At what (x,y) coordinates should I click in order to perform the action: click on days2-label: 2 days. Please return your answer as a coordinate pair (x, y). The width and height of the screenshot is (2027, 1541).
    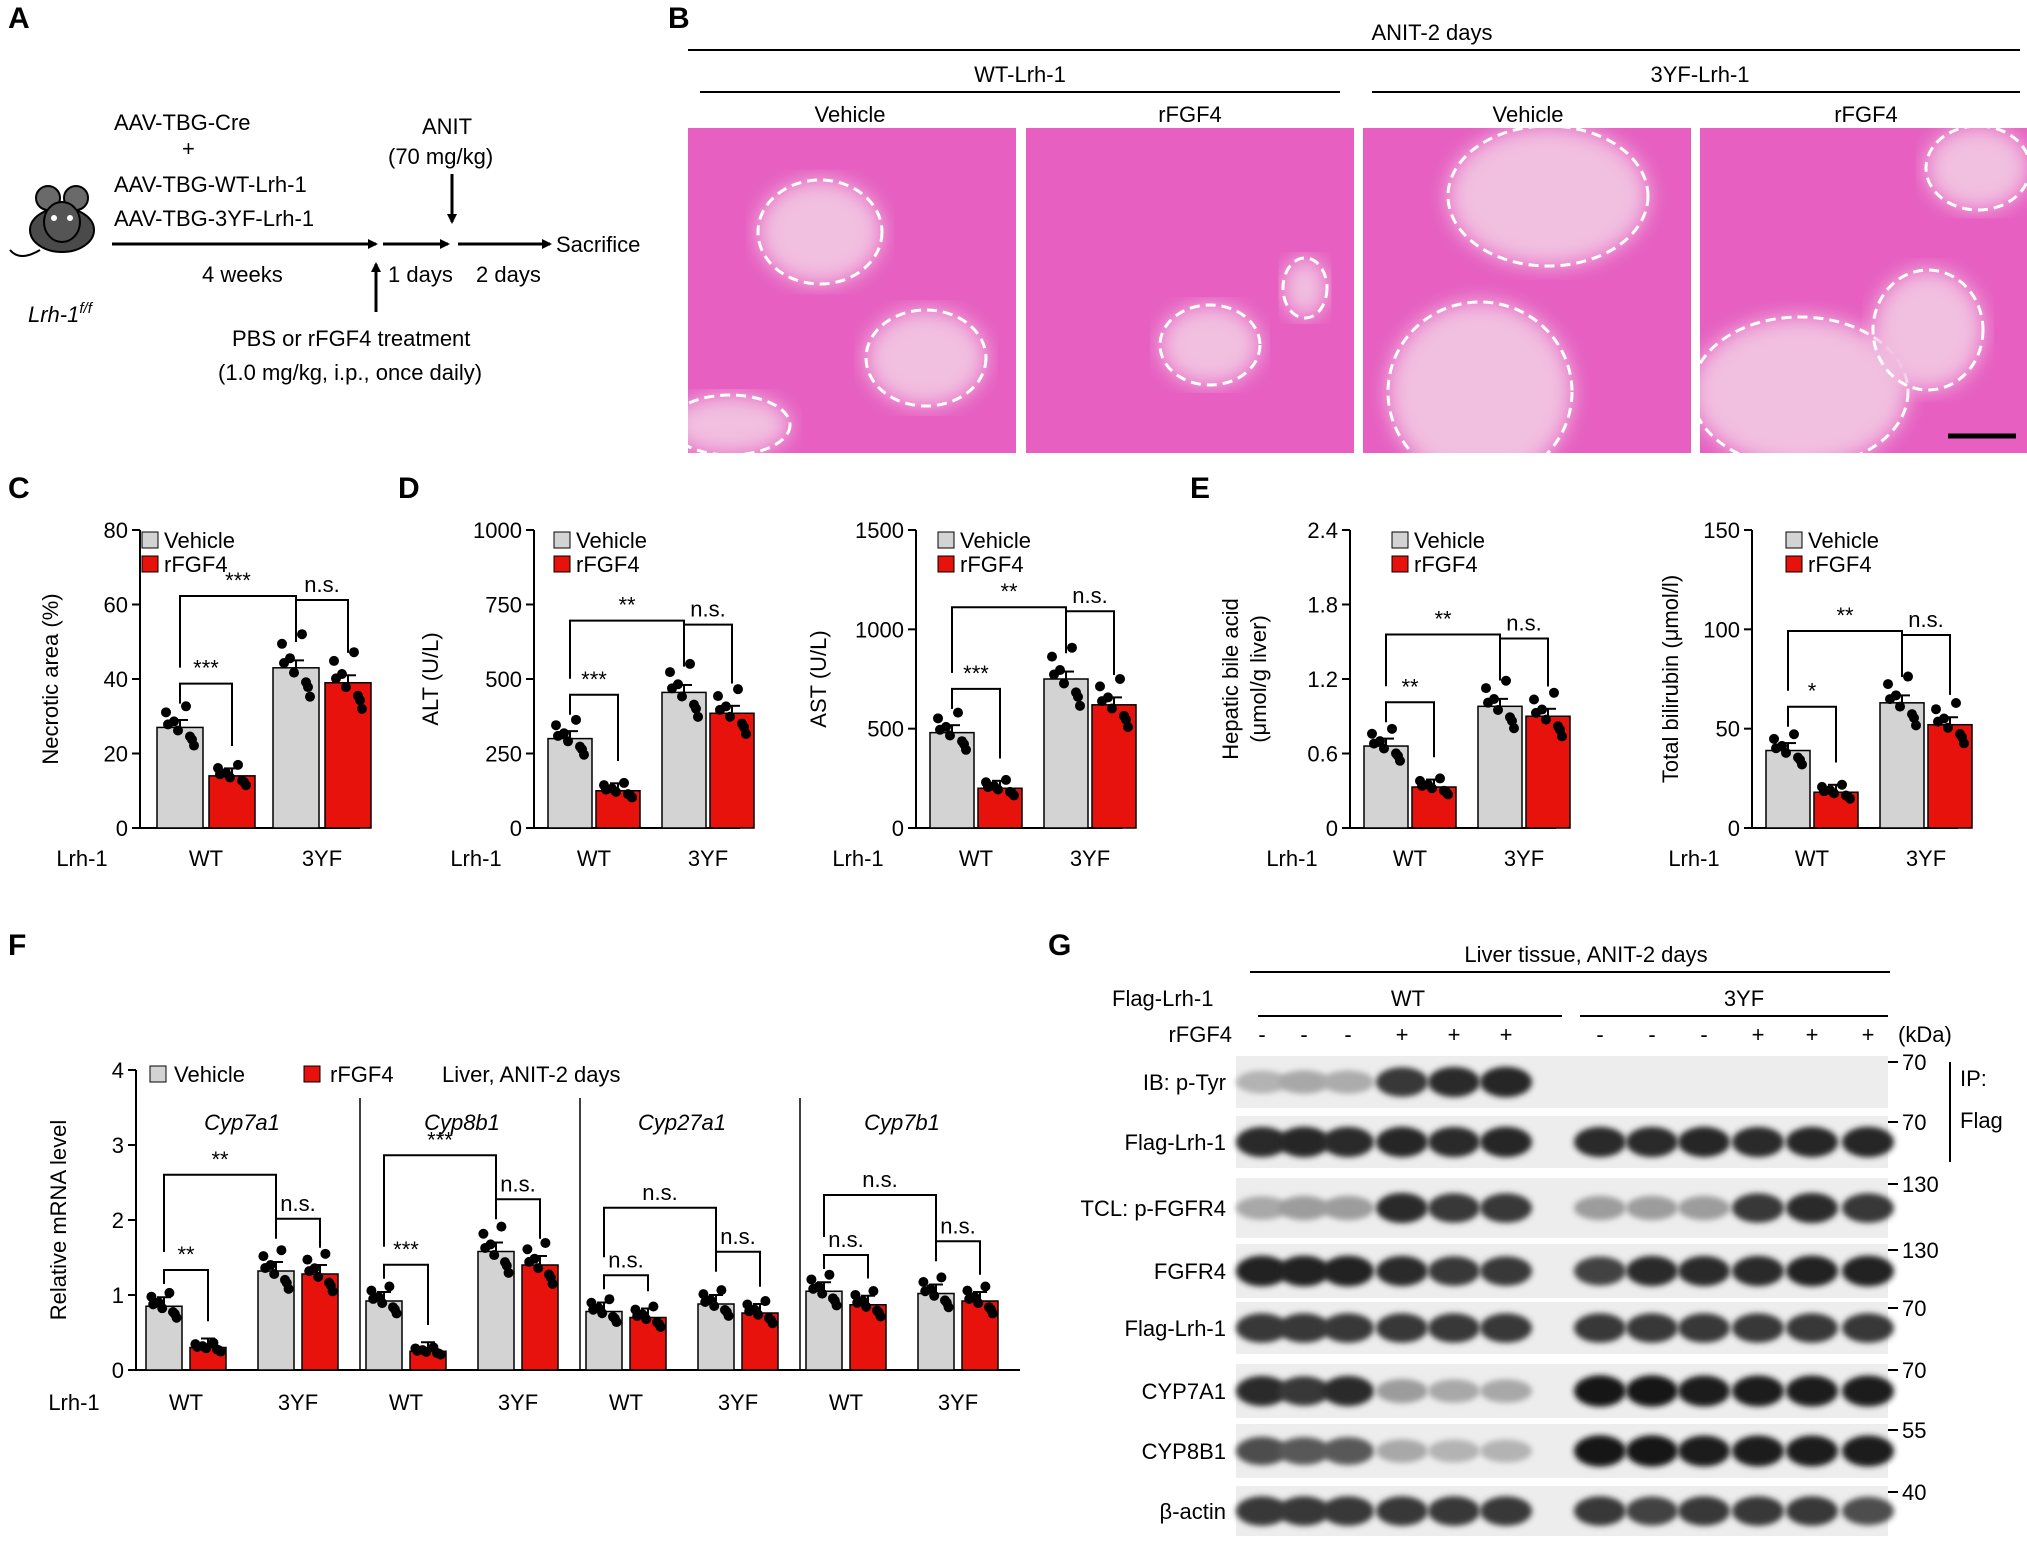
    Looking at the image, I should click on (508, 274).